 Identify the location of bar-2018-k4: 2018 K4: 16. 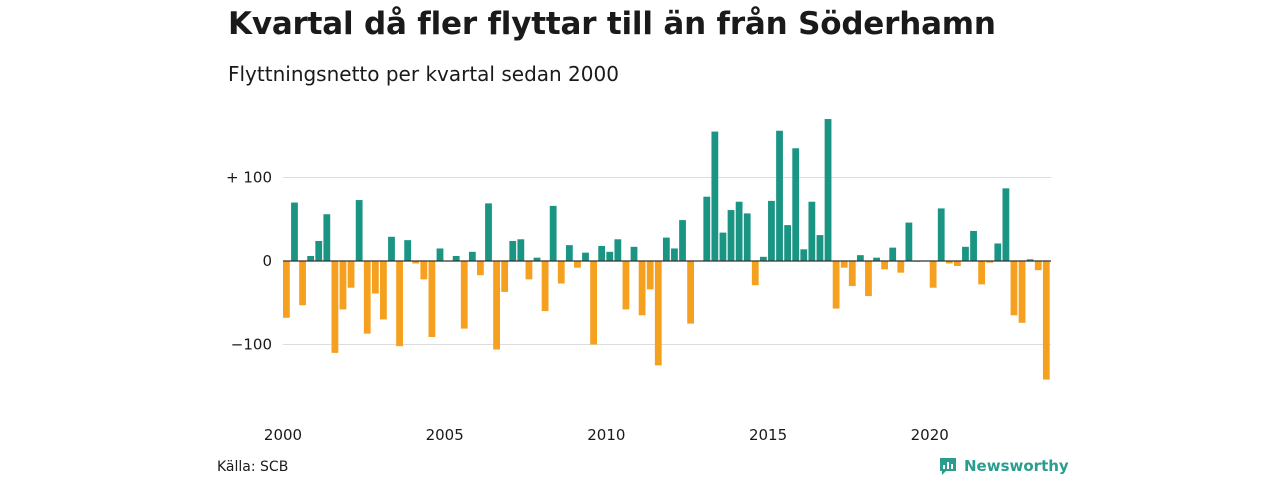
(893, 254).